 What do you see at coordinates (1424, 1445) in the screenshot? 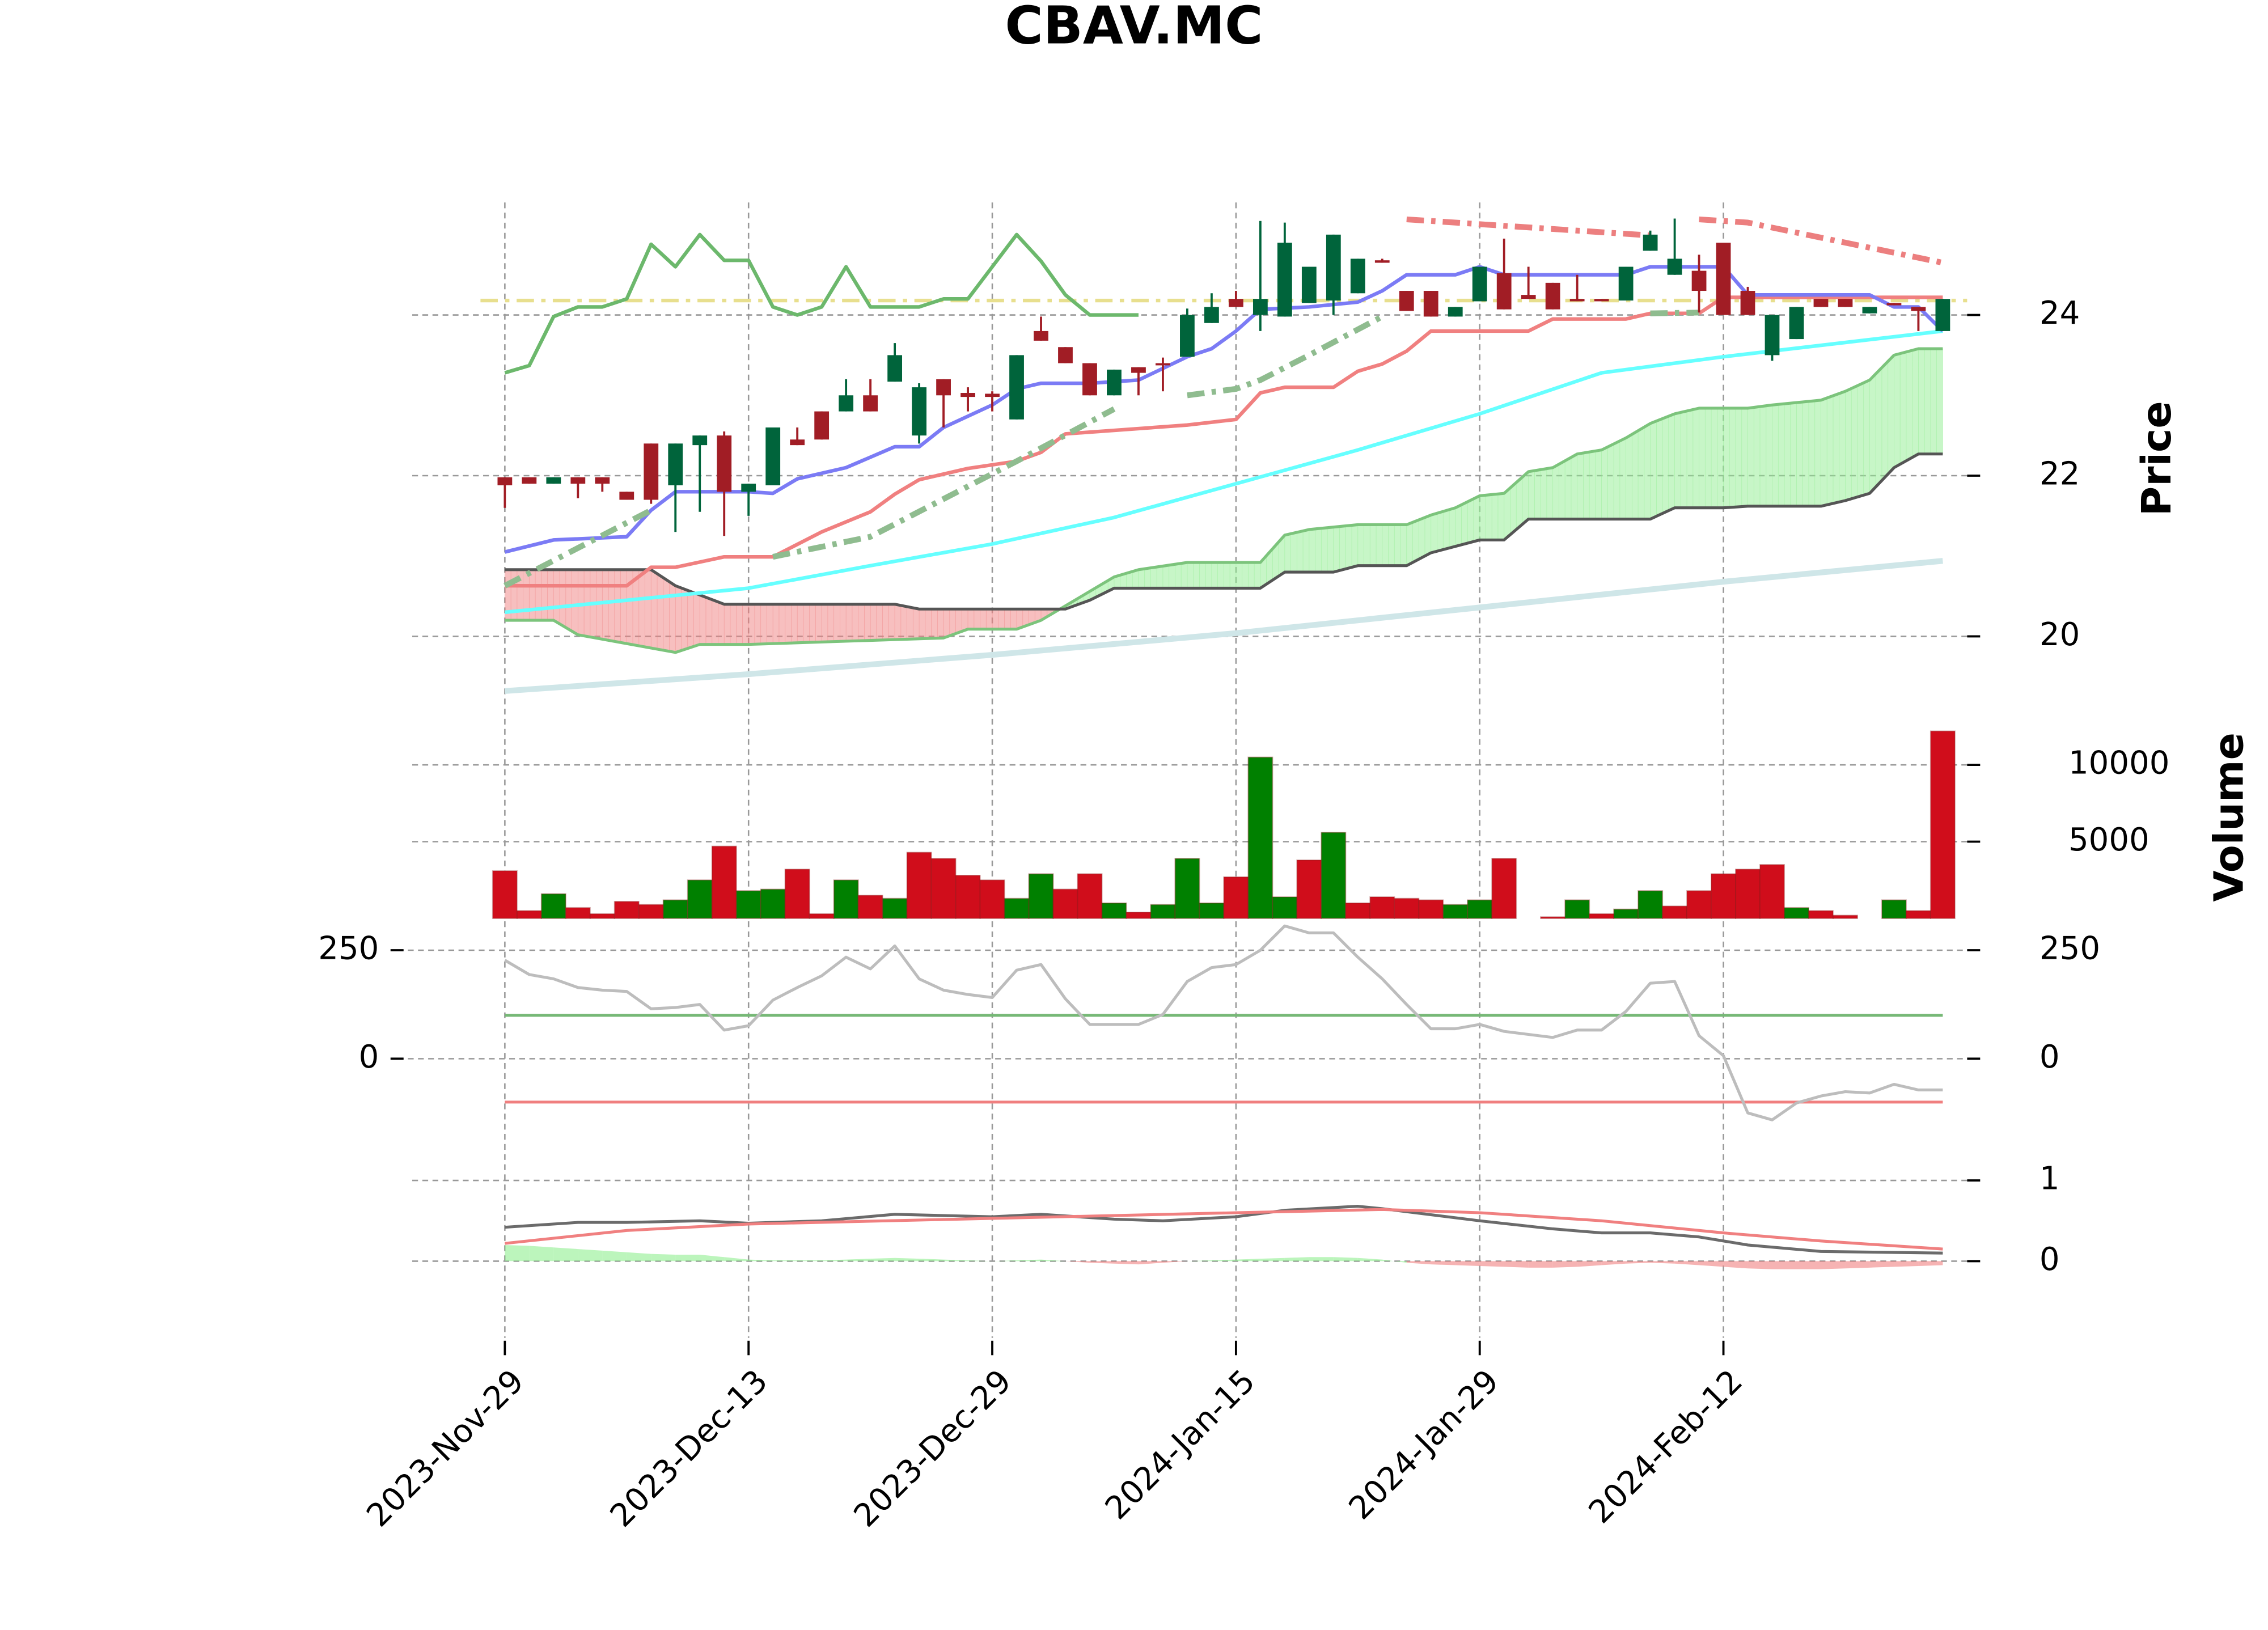
I see `x-tick-label: 2024-Jan-29` at bounding box center [1424, 1445].